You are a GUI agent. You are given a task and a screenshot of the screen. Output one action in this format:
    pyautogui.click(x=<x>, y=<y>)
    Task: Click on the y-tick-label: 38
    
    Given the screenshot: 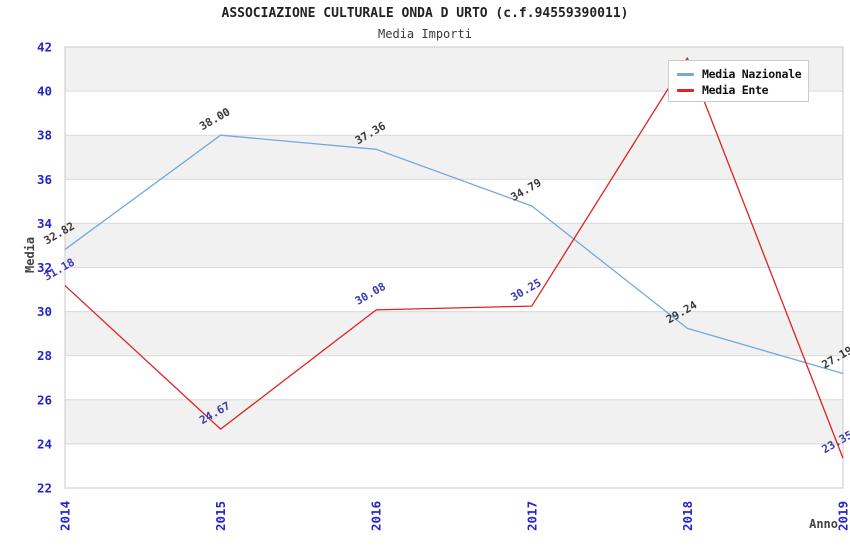 What is the action you would take?
    pyautogui.click(x=44, y=135)
    